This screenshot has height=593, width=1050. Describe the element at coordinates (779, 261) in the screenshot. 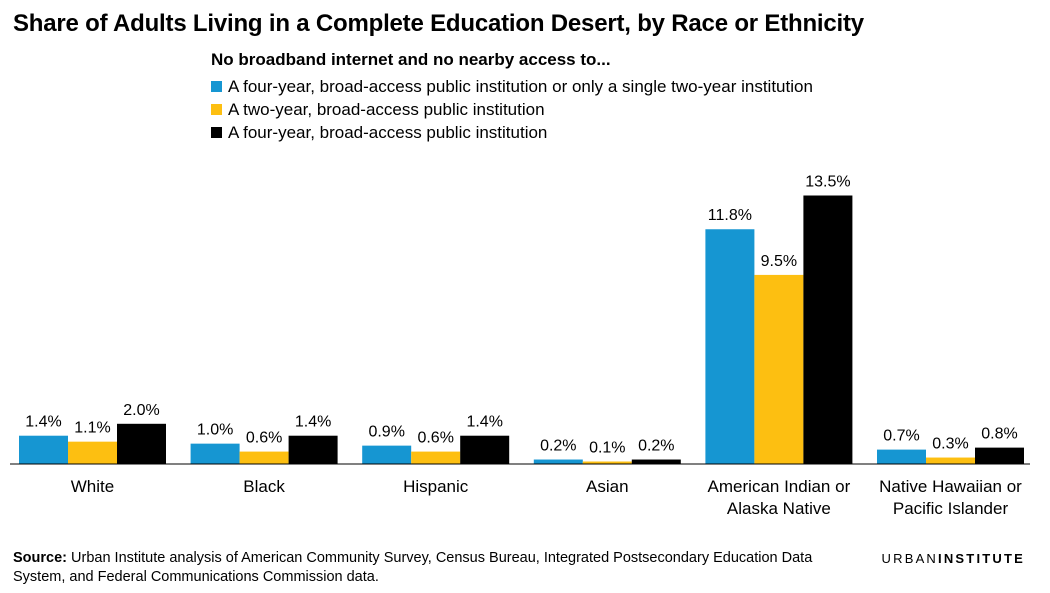

I see `data-label-american-indian-or-alaska-native-yellow: 9.5%` at that location.